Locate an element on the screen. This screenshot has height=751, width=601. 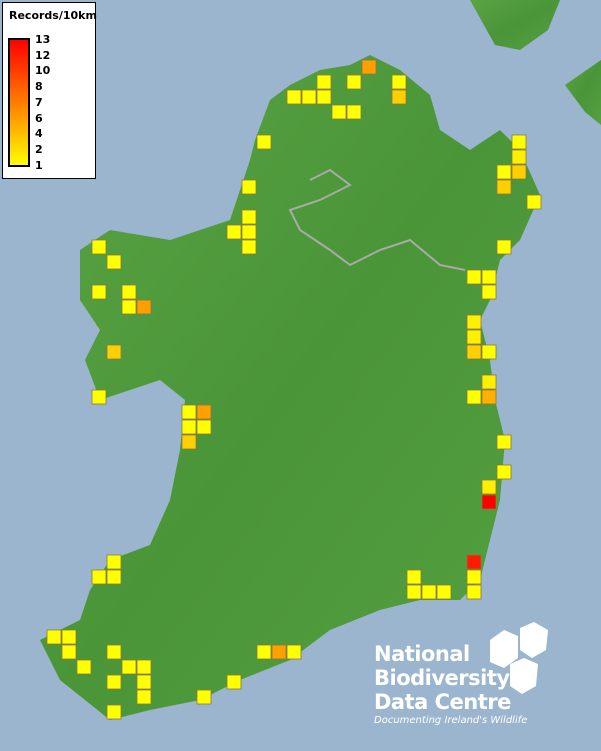
legend-tick-label: 7 is located at coordinates (39, 102).